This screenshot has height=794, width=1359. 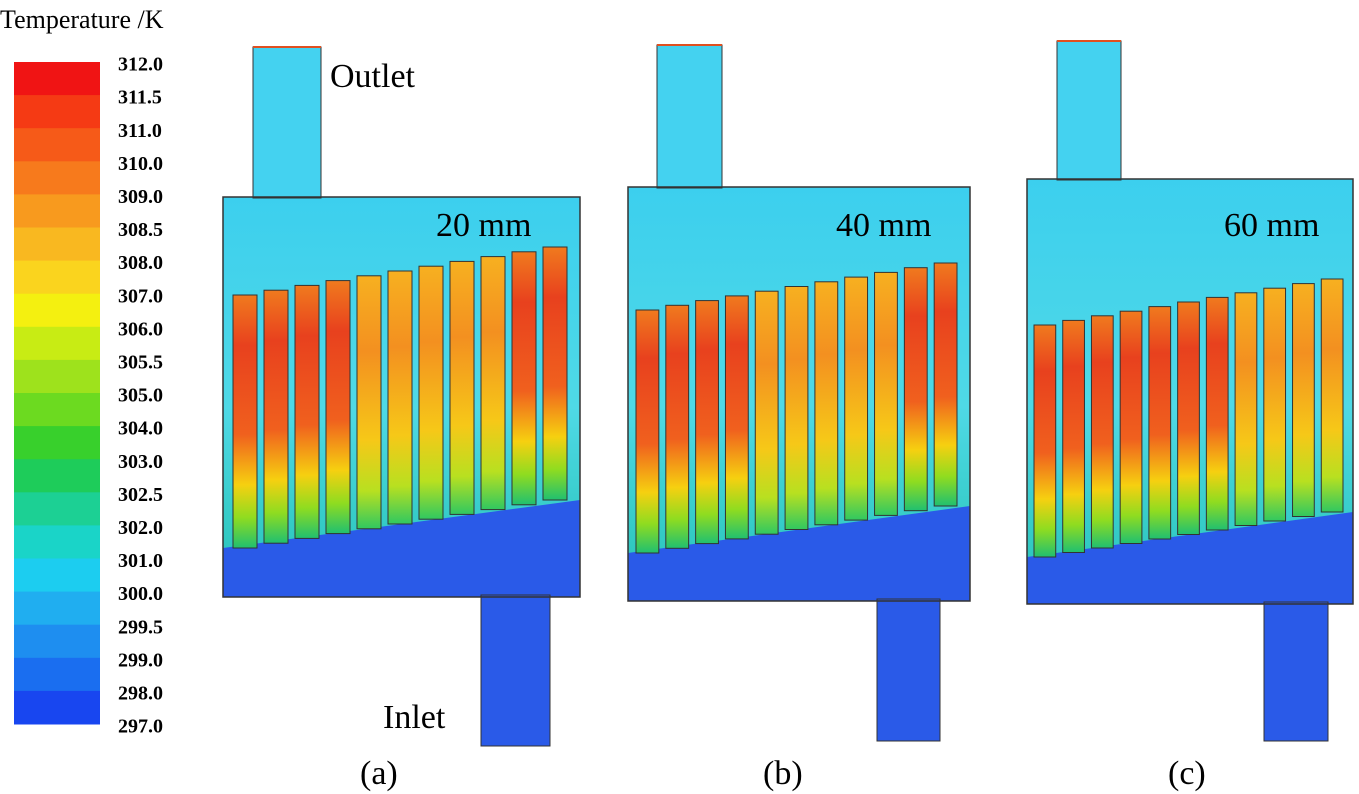 I want to click on colorbar-label: 305.0, so click(x=140, y=396).